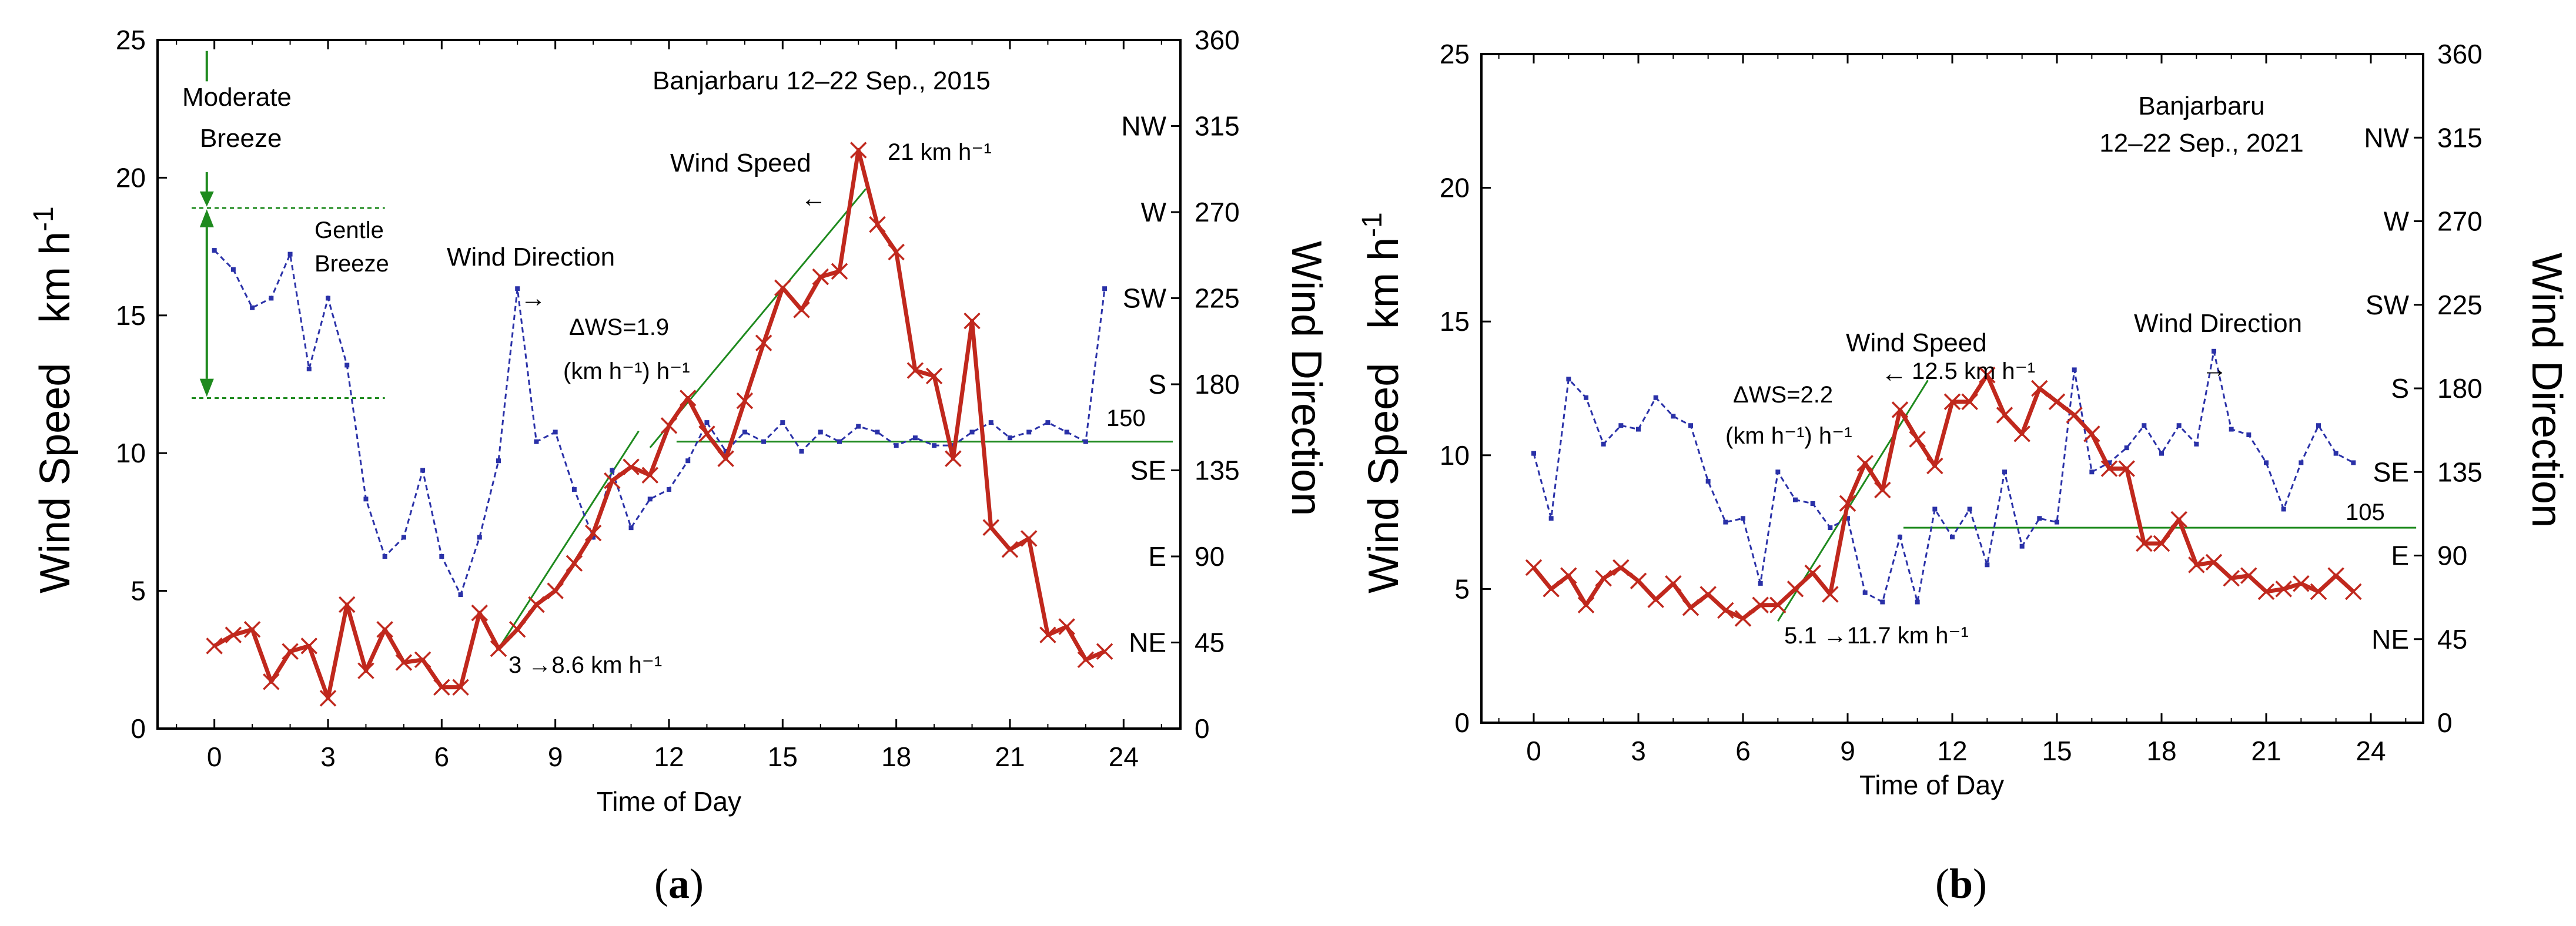  I want to click on panel-a-y2-tick-label: 0, so click(1202, 728).